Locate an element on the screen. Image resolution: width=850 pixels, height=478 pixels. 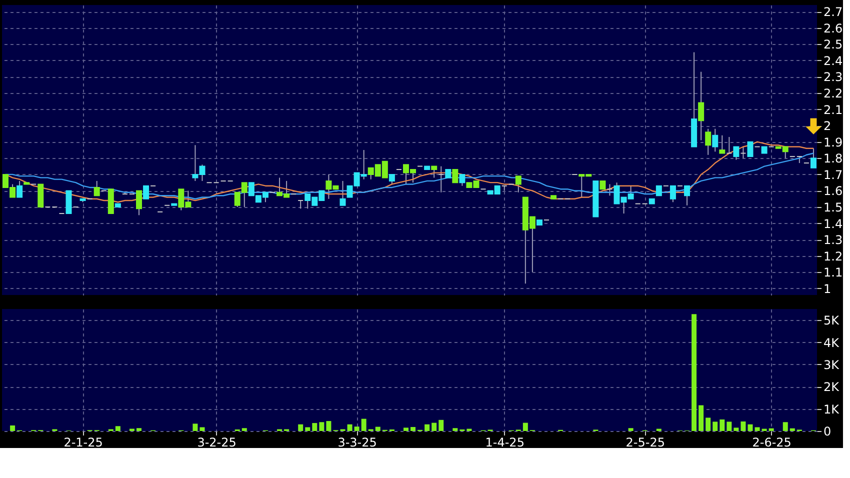
x-tick-label: 3-3-25 is located at coordinates (357, 443).